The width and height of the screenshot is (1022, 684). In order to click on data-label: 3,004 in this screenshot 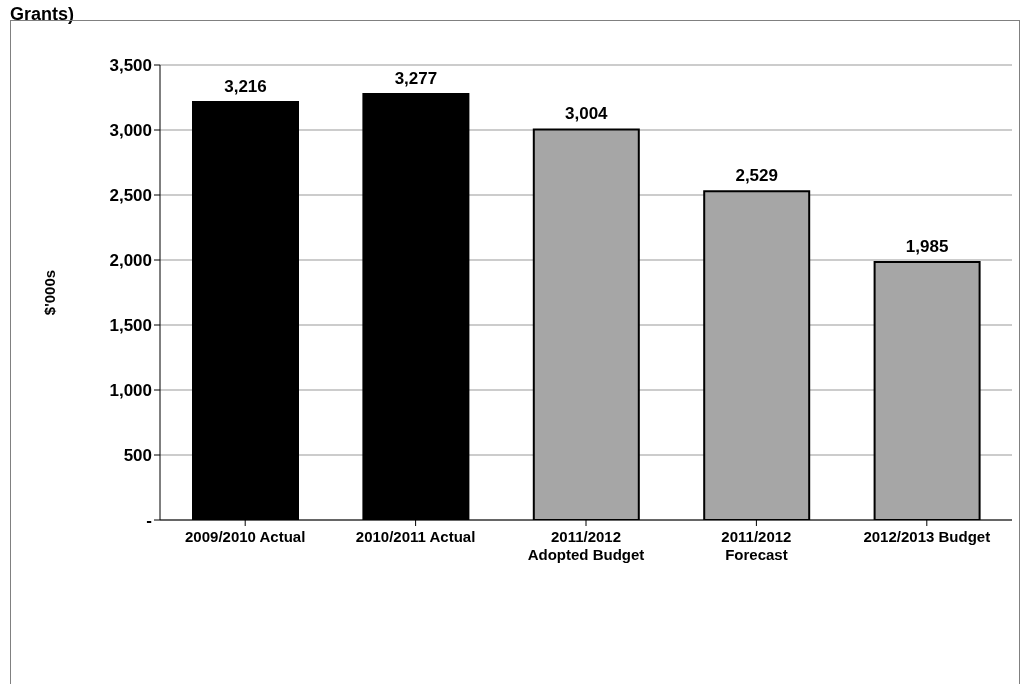, I will do `click(587, 114)`.